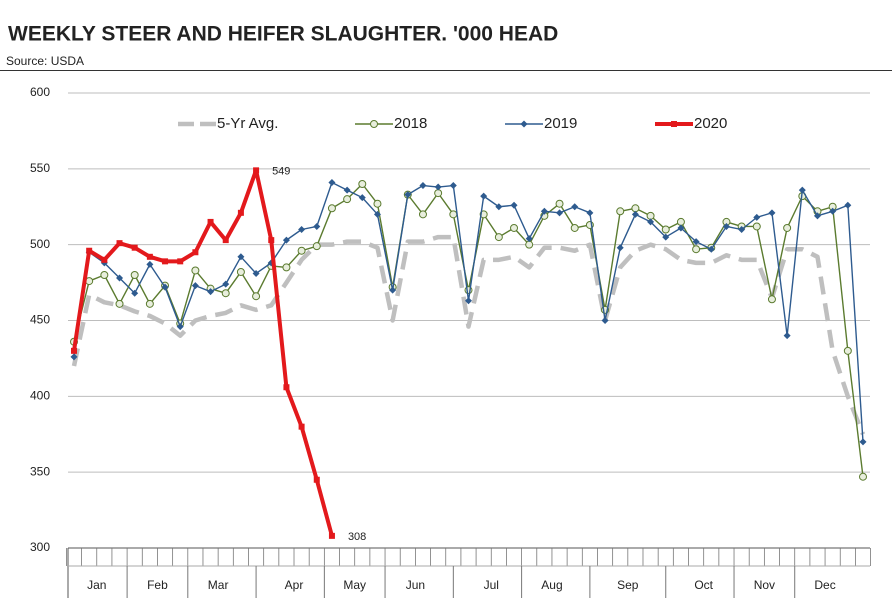 The height and width of the screenshot is (598, 892). What do you see at coordinates (40, 471) in the screenshot?
I see `y-tick-label: 350` at bounding box center [40, 471].